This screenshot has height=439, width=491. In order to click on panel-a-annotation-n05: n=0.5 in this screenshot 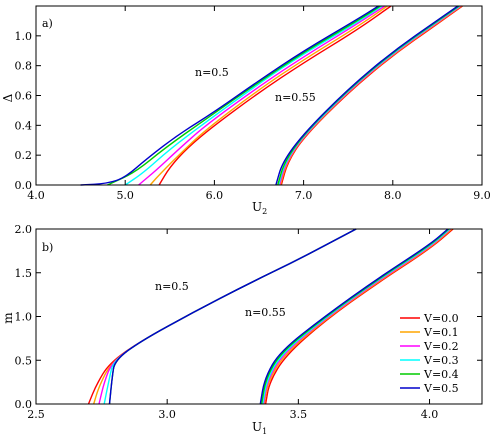, I will do `click(212, 72)`.